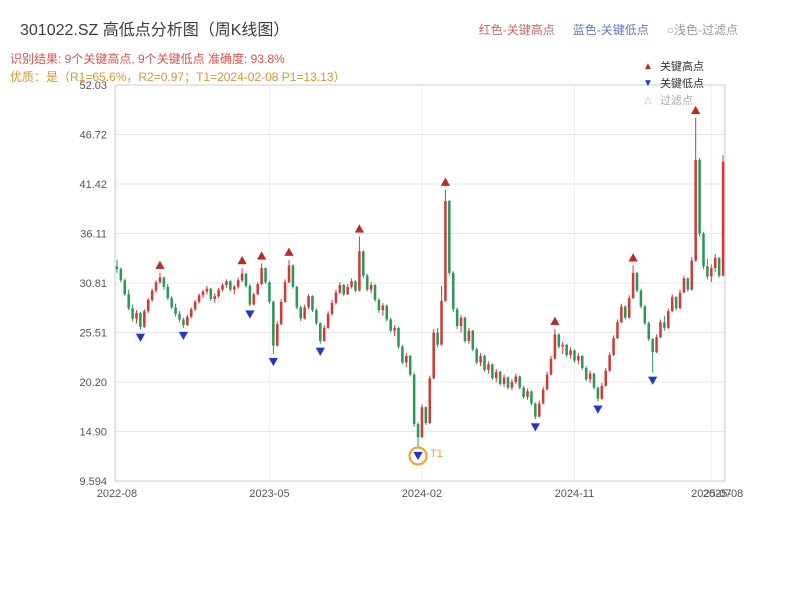 The width and height of the screenshot is (800, 600). Describe the element at coordinates (711, 494) in the screenshot. I see `svg-text: 2025-07` at that location.